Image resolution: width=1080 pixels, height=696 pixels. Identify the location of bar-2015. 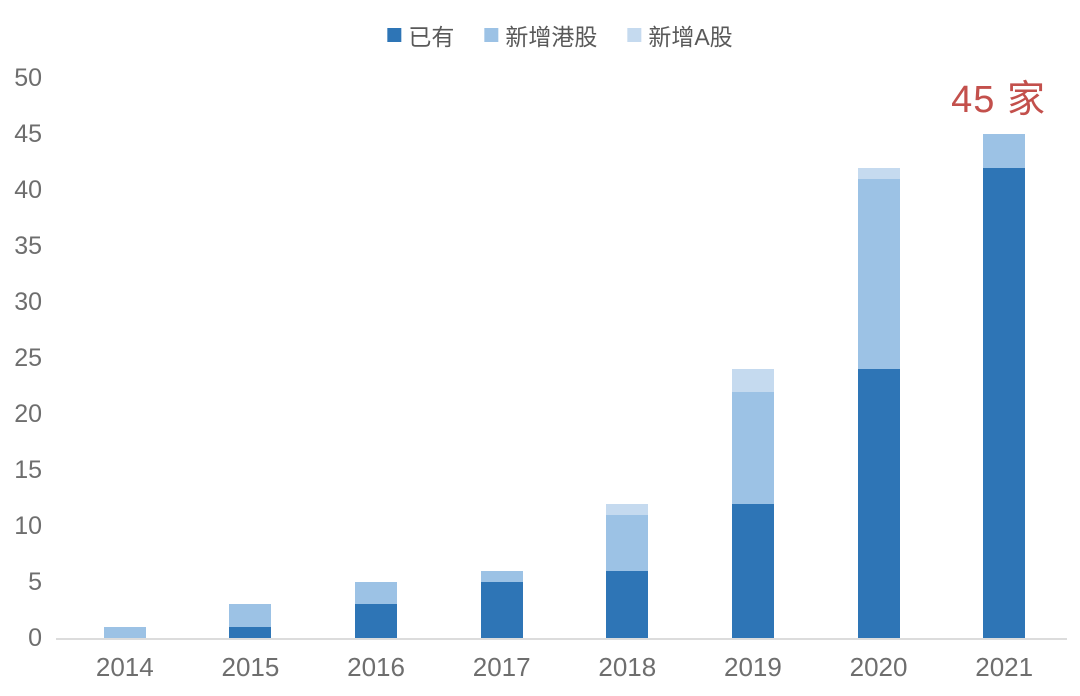
(250, 621).